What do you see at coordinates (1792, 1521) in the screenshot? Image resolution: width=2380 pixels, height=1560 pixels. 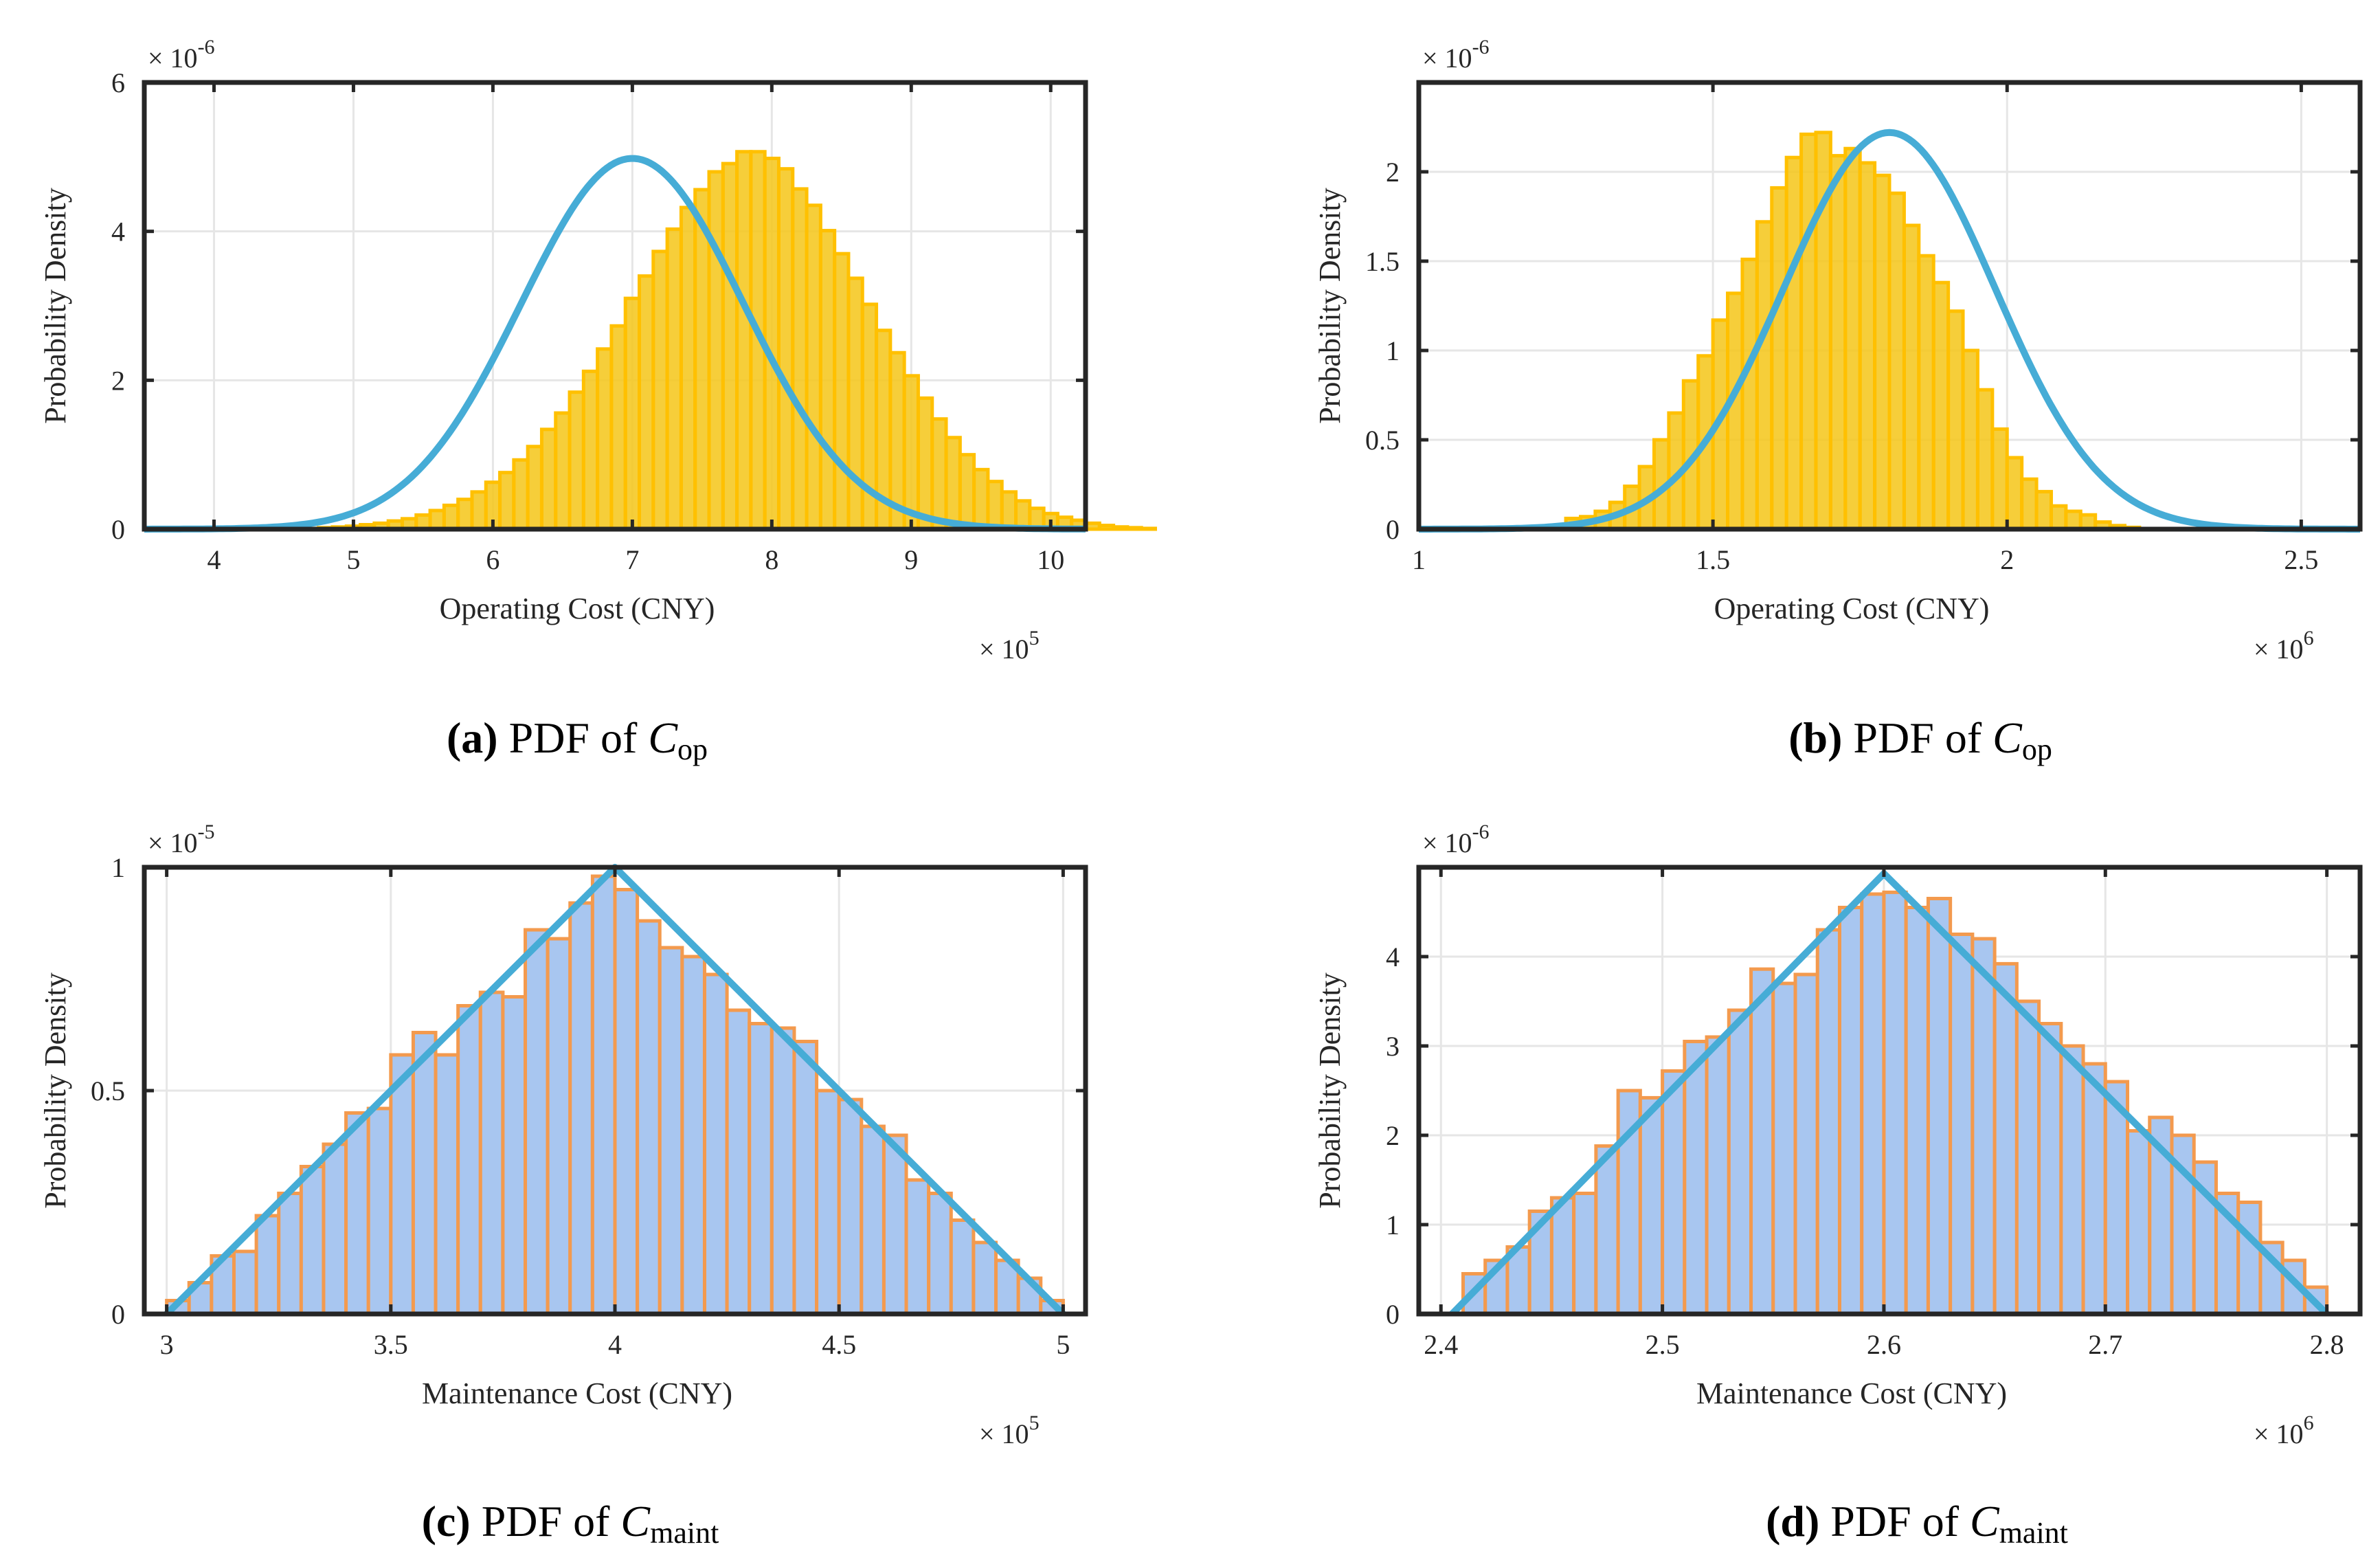 I see `caption-letter-d: (d)` at bounding box center [1792, 1521].